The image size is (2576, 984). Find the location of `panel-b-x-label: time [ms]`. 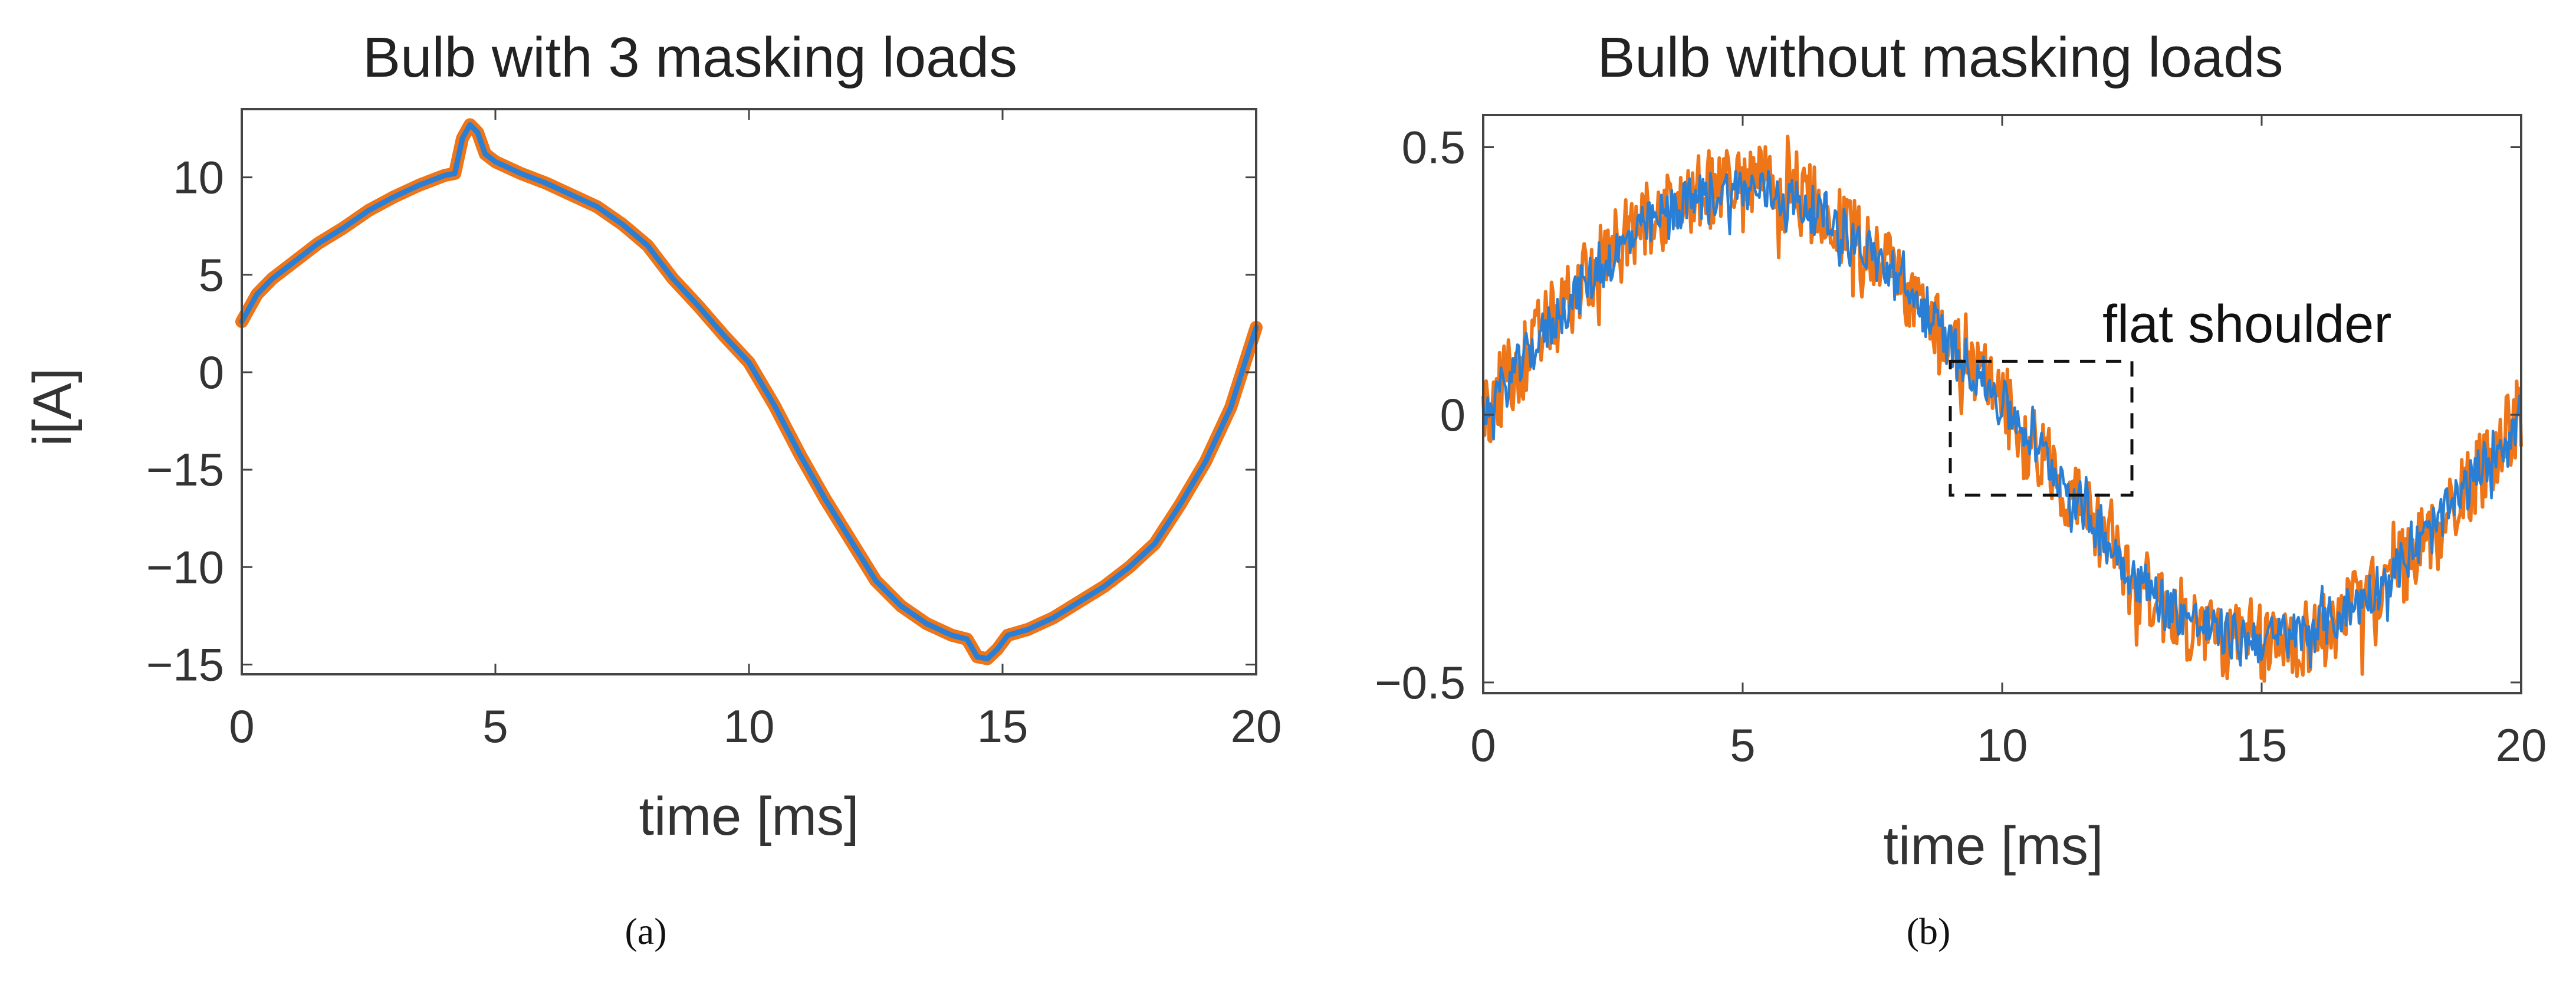

panel-b-x-label: time [ms] is located at coordinates (1993, 846).